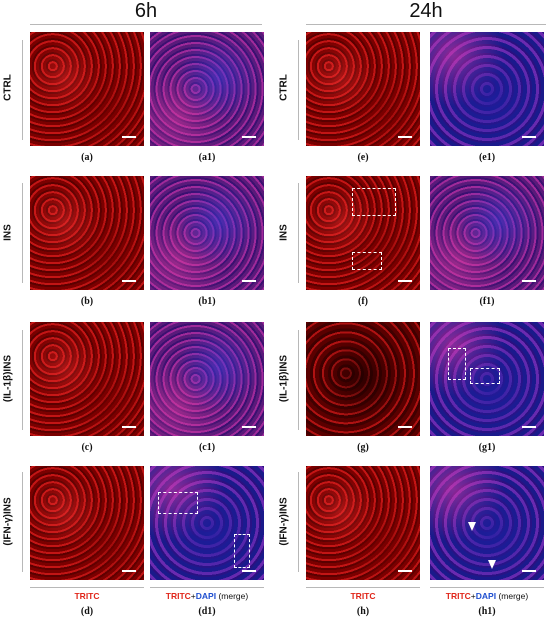 This screenshot has height=623, width=550. What do you see at coordinates (298, 380) in the screenshot?
I see `row-bracket-il1b-right` at bounding box center [298, 380].